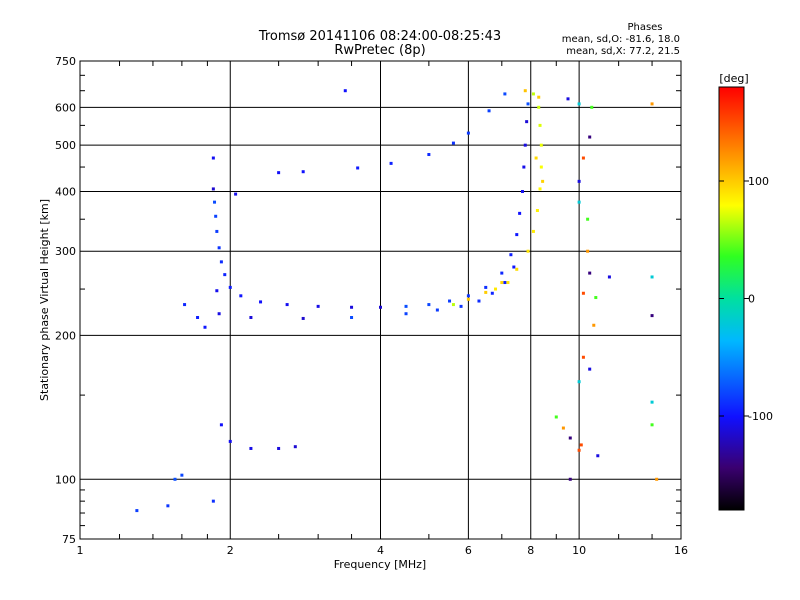  Describe the element at coordinates (65, 107) in the screenshot. I see `y-tick-label: 600` at that location.